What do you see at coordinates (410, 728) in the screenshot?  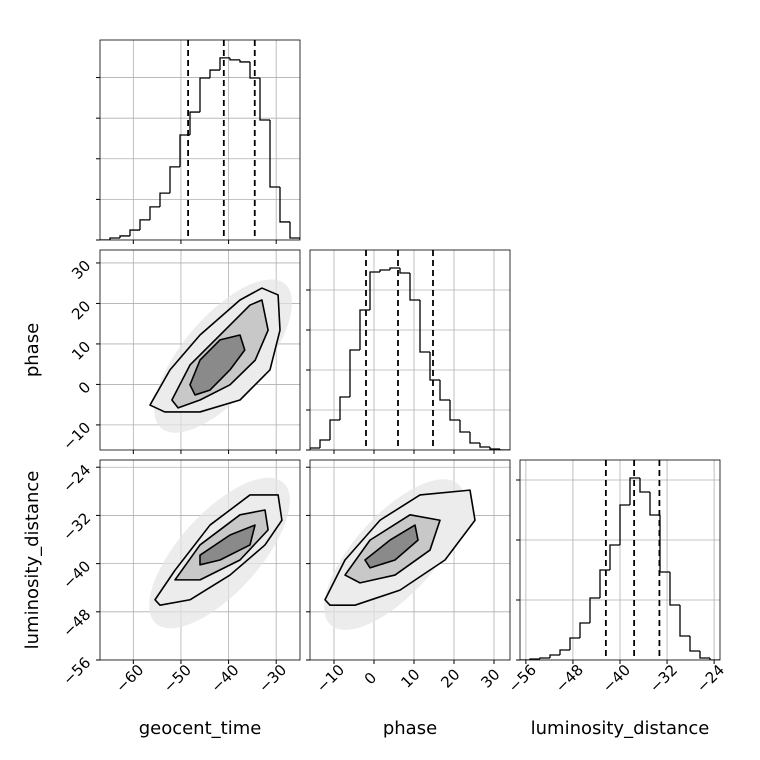 I see `x-axis-label: phase` at bounding box center [410, 728].